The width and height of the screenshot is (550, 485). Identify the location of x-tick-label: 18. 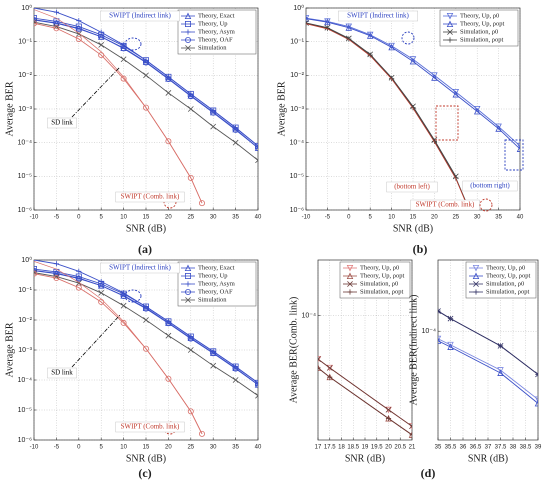
(341, 448).